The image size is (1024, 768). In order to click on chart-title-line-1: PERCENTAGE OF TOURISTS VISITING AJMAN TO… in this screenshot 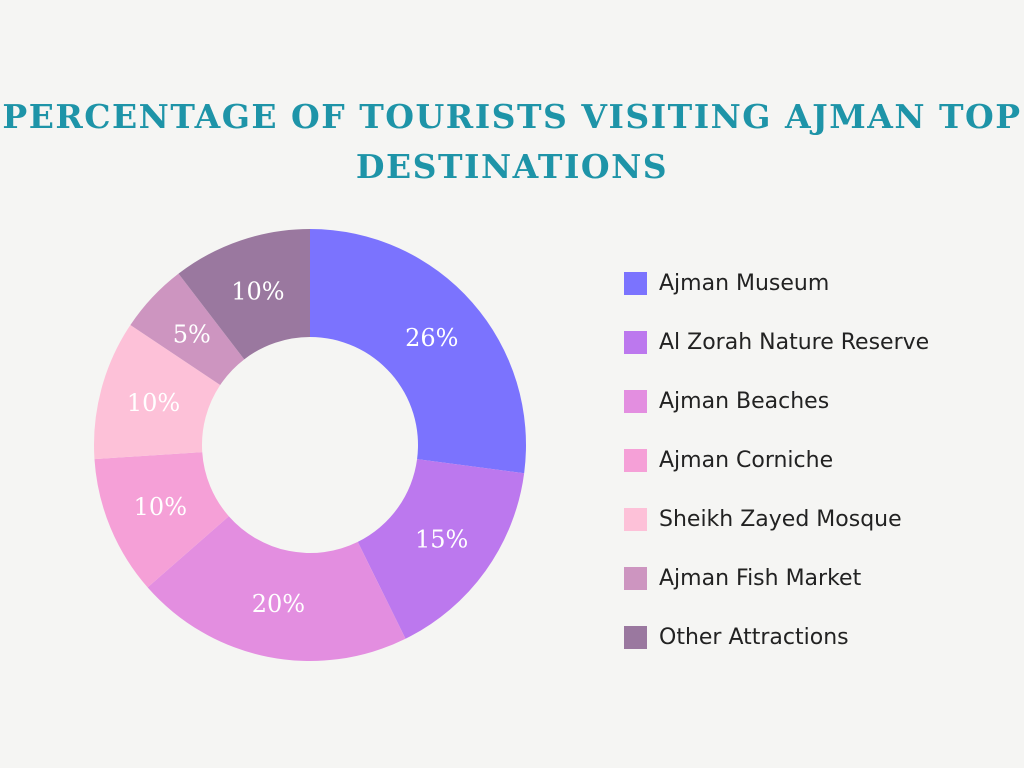, I will do `click(512, 116)`.